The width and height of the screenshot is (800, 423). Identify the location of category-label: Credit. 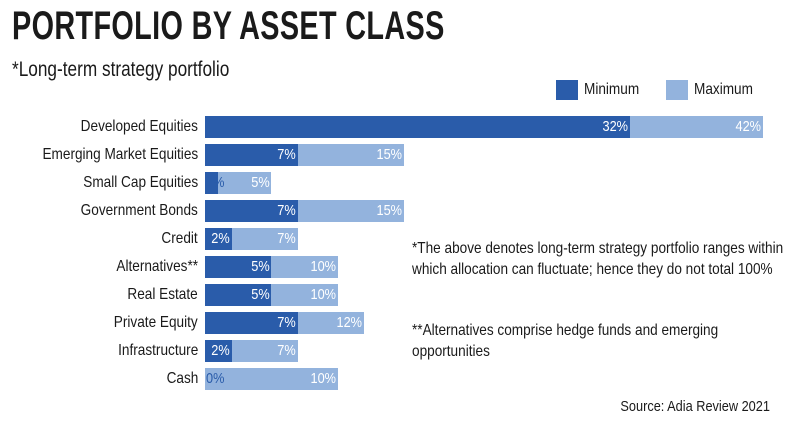
(179, 238).